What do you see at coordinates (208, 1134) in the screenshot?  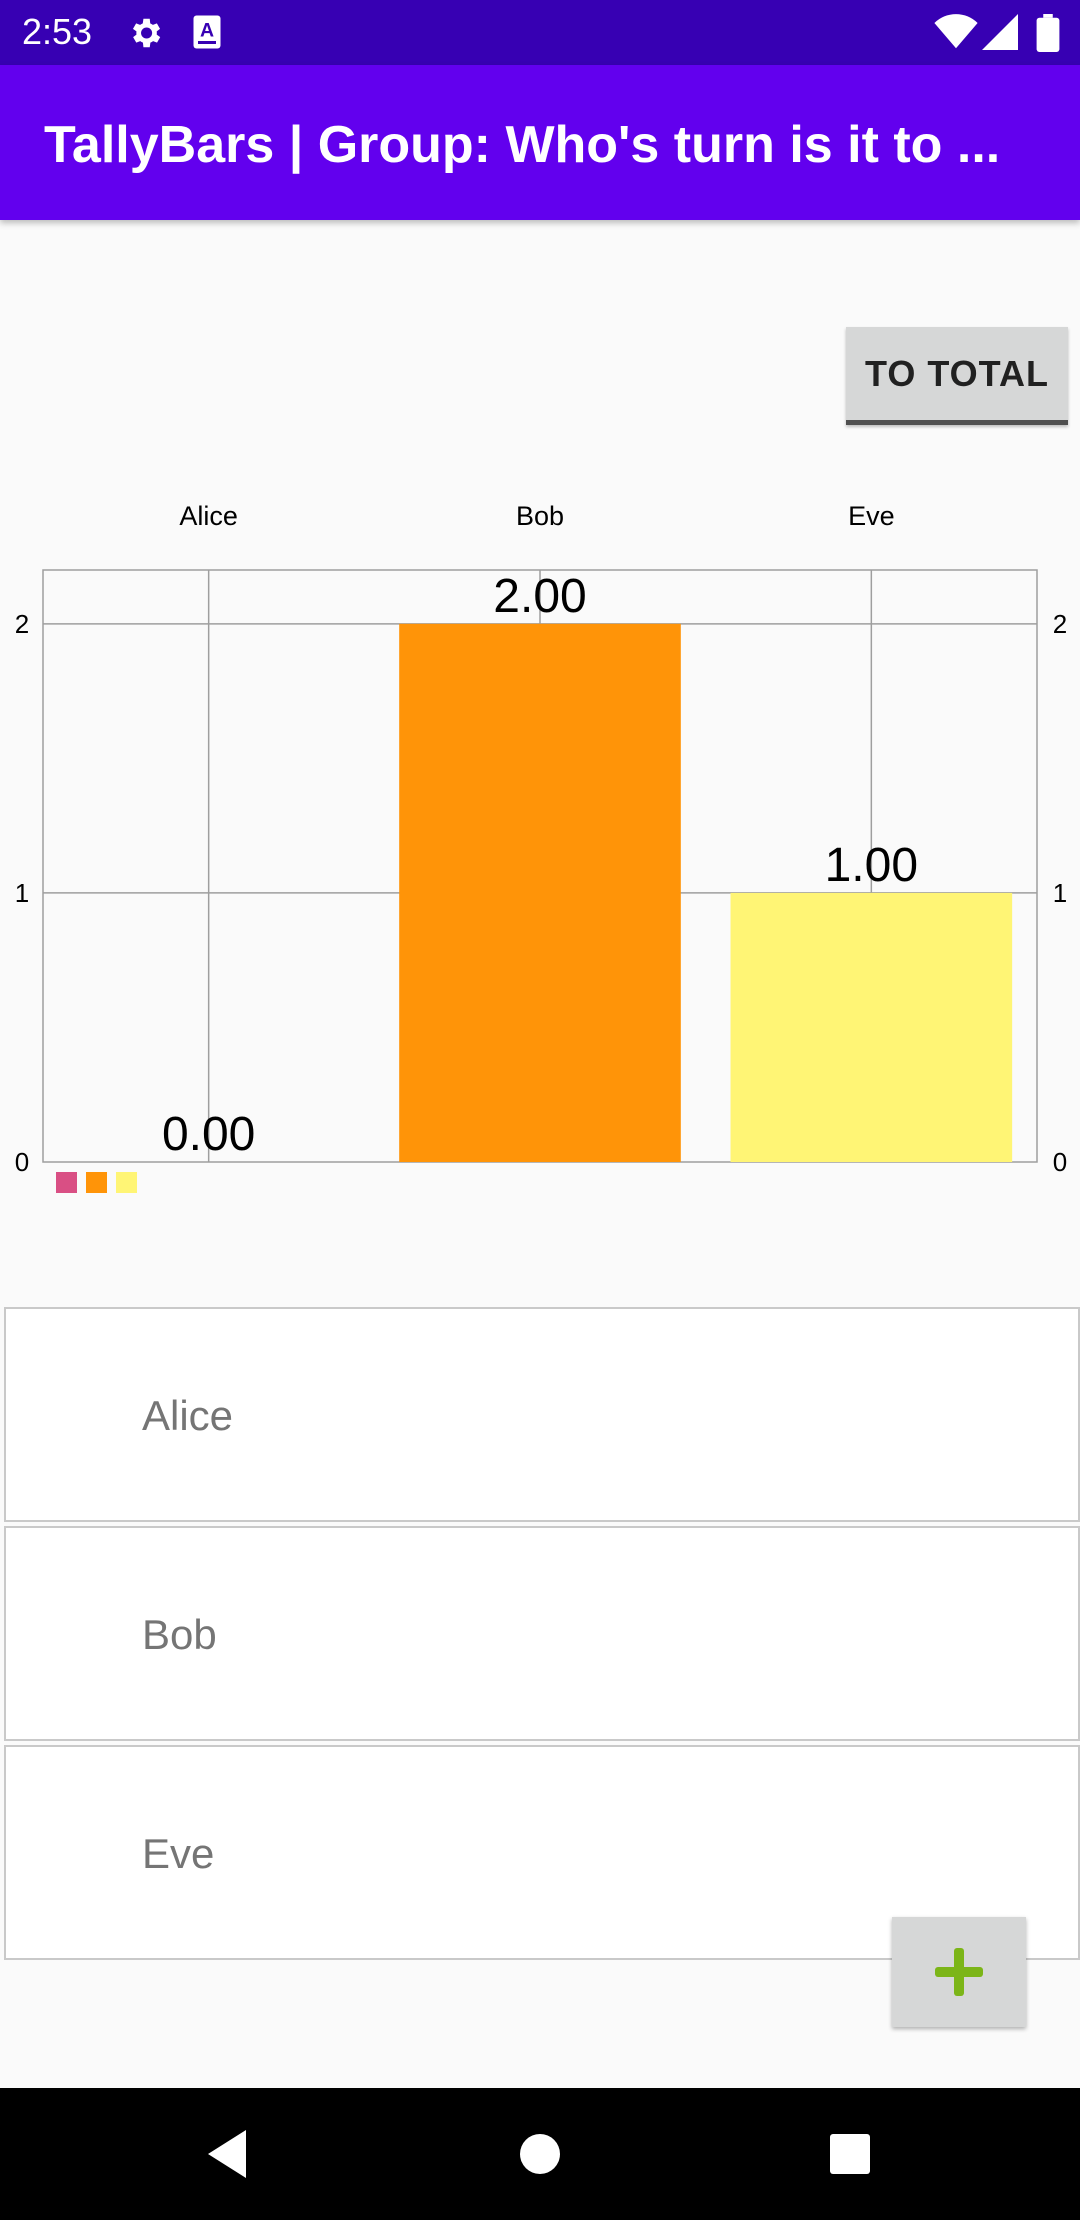 I see `data-label: 0.00` at bounding box center [208, 1134].